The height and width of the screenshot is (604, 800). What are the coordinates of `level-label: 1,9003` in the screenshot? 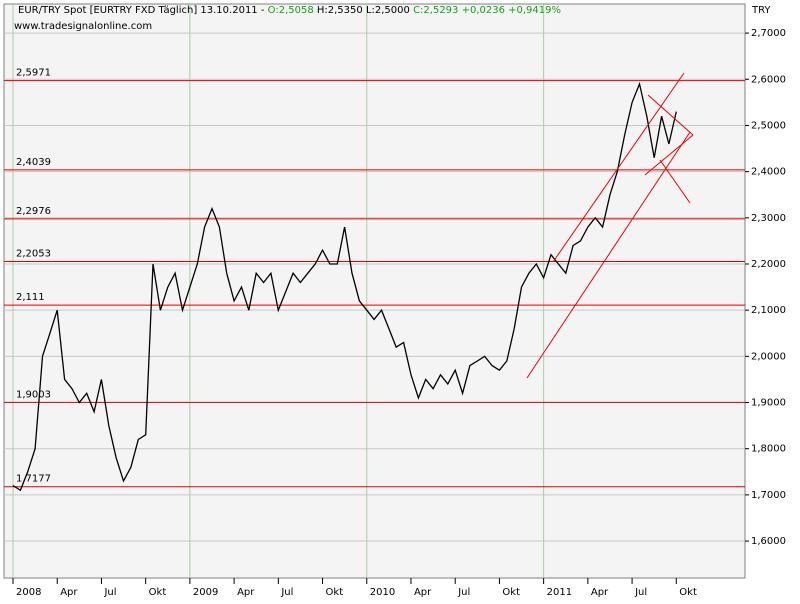 It's located at (33, 394).